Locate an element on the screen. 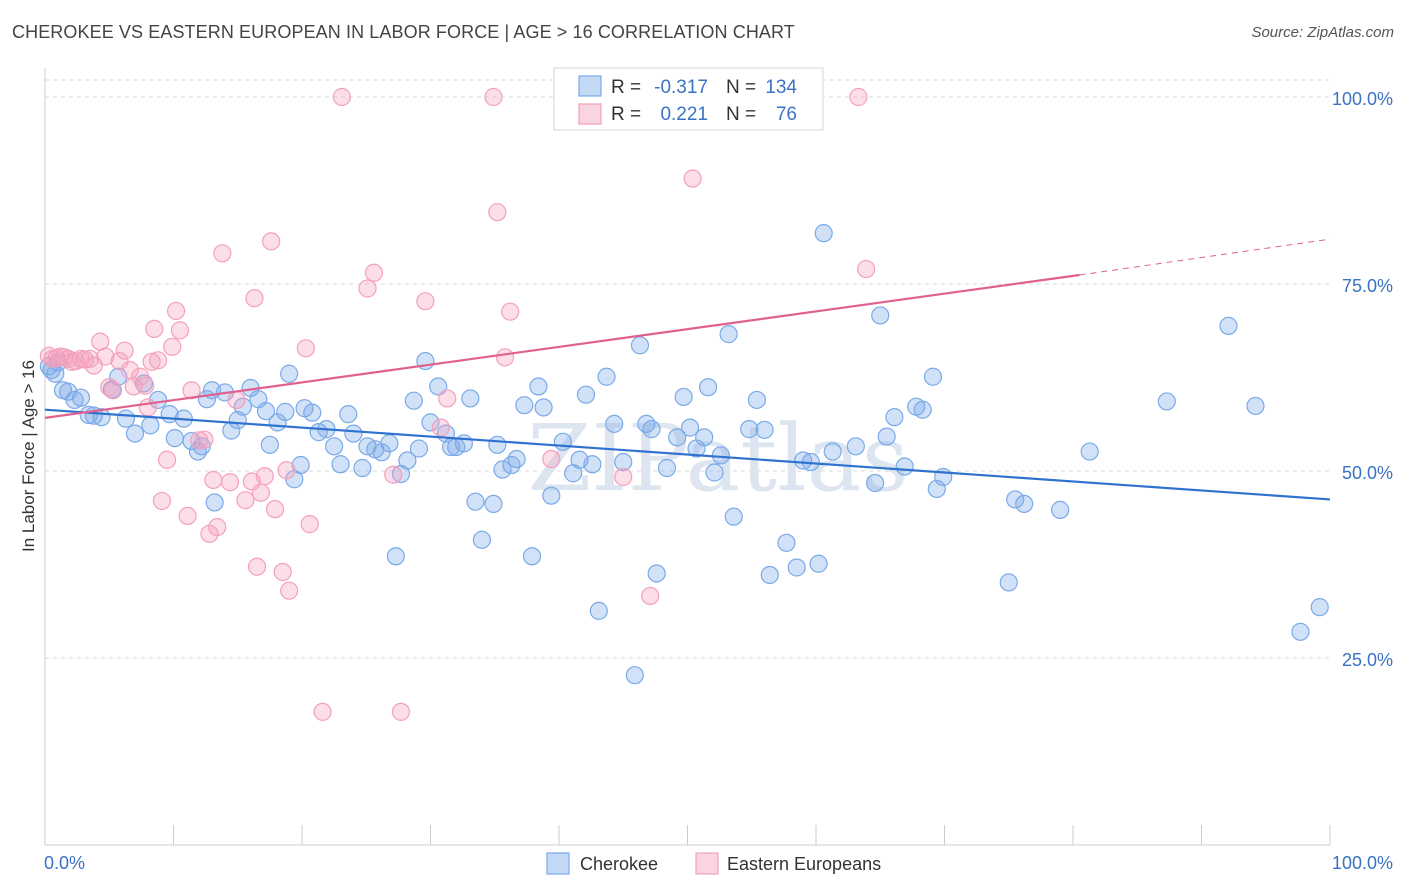 The width and height of the screenshot is (1406, 892). y-axis-label: In Labor Force | Age > 16 is located at coordinates (28, 456).